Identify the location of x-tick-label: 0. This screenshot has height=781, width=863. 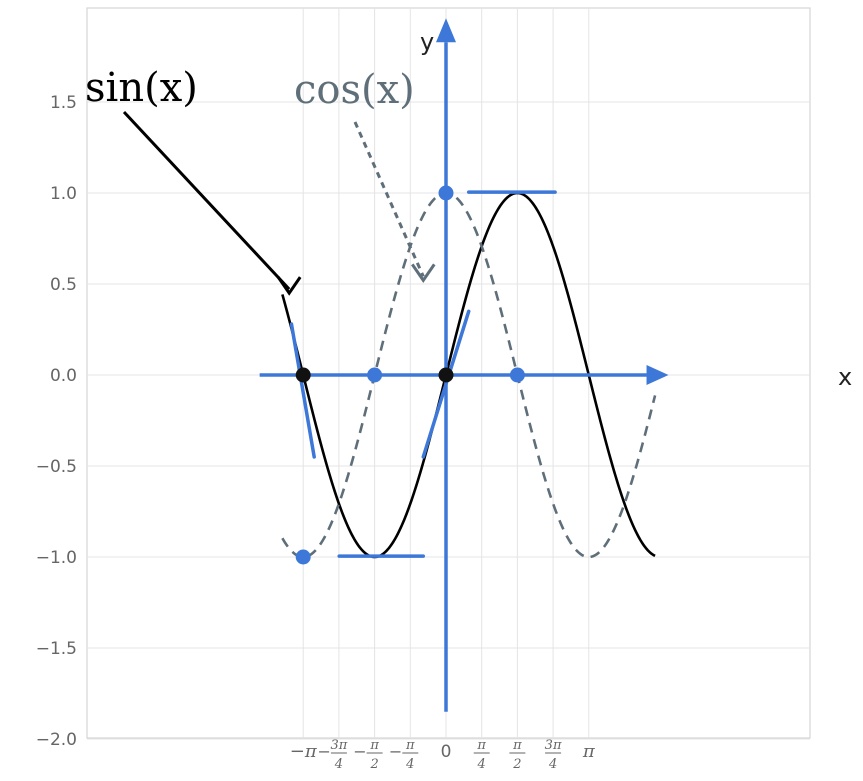
(446, 752).